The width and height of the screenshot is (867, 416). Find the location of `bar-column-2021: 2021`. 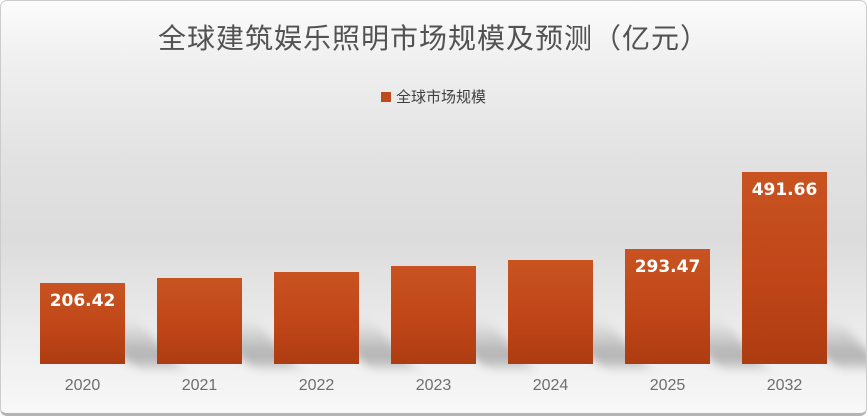

bar-column-2021: 2021 is located at coordinates (218, 273).